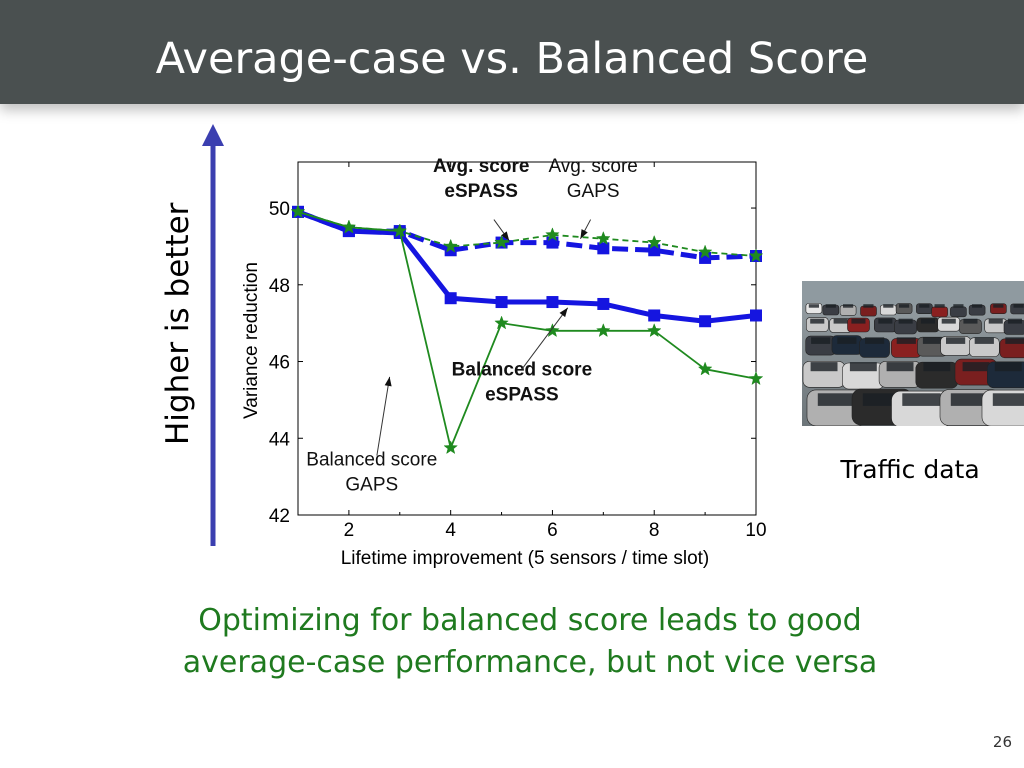 The height and width of the screenshot is (768, 1024). What do you see at coordinates (512, 59) in the screenshot?
I see `slide-title: Average-case vs. Balanced Score` at bounding box center [512, 59].